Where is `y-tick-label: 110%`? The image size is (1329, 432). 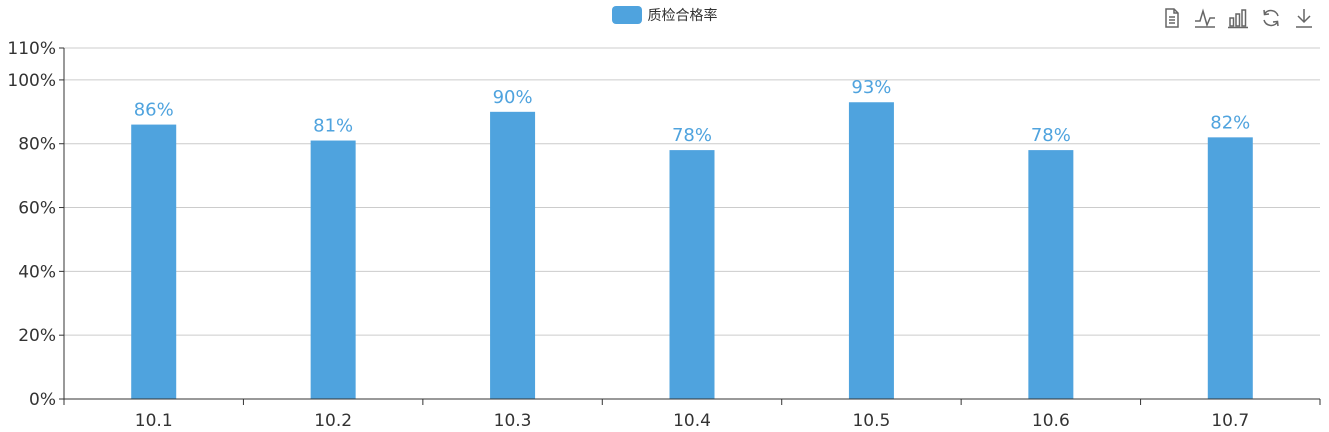
y-tick-label: 110% is located at coordinates (31, 49).